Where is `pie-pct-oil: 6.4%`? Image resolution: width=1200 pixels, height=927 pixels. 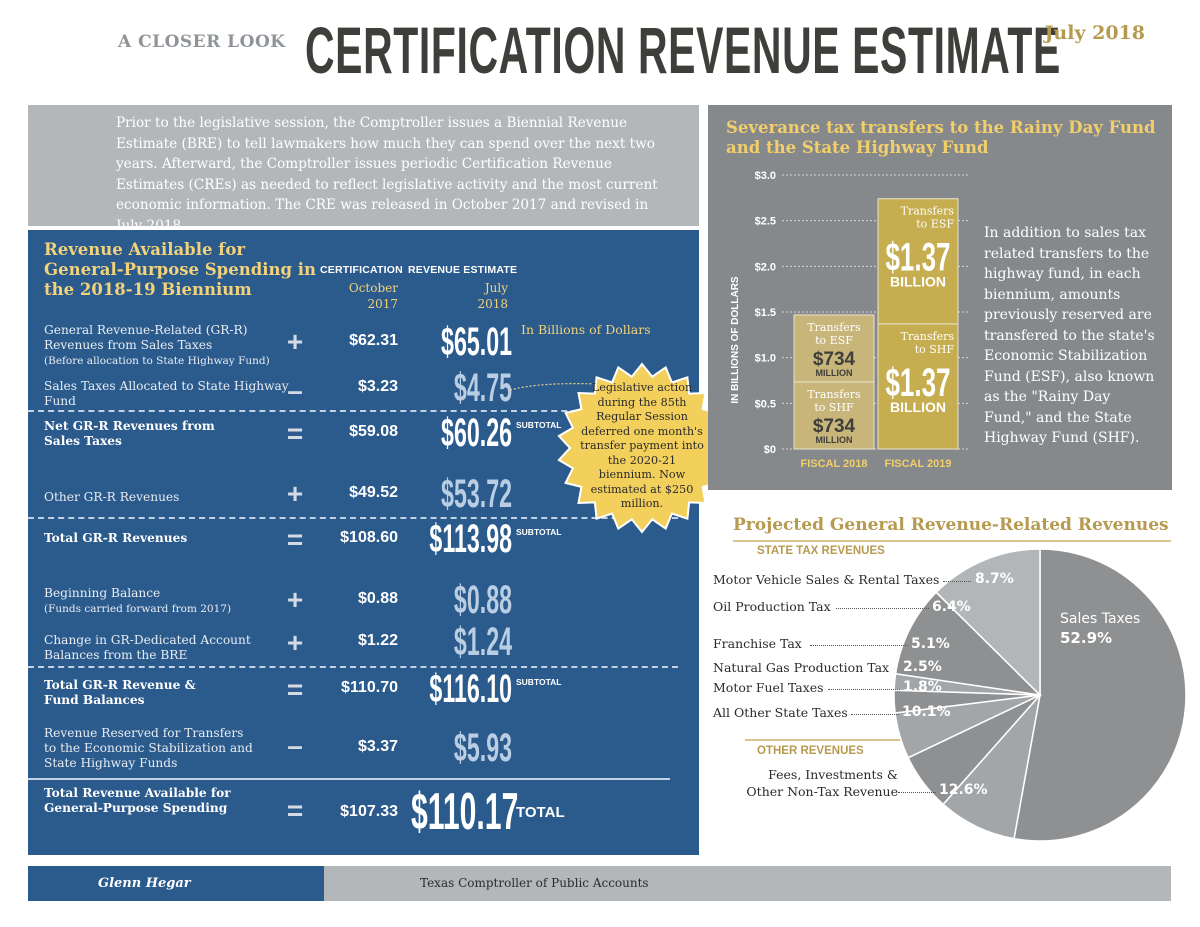 pie-pct-oil: 6.4% is located at coordinates (951, 607).